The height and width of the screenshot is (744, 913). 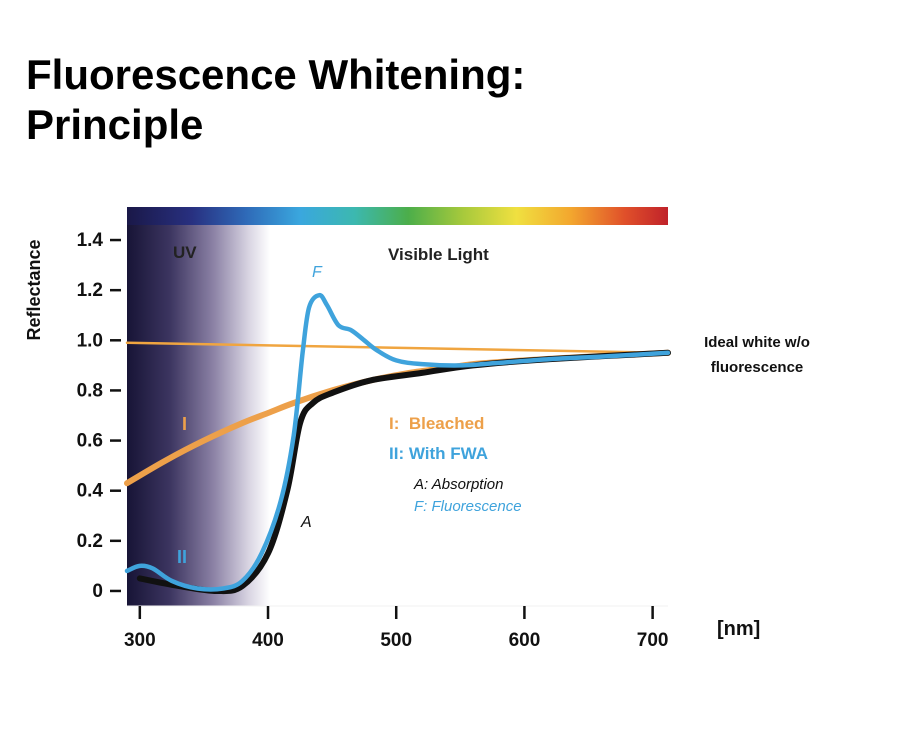 I want to click on y-tick-label: 1.2, so click(x=90, y=290).